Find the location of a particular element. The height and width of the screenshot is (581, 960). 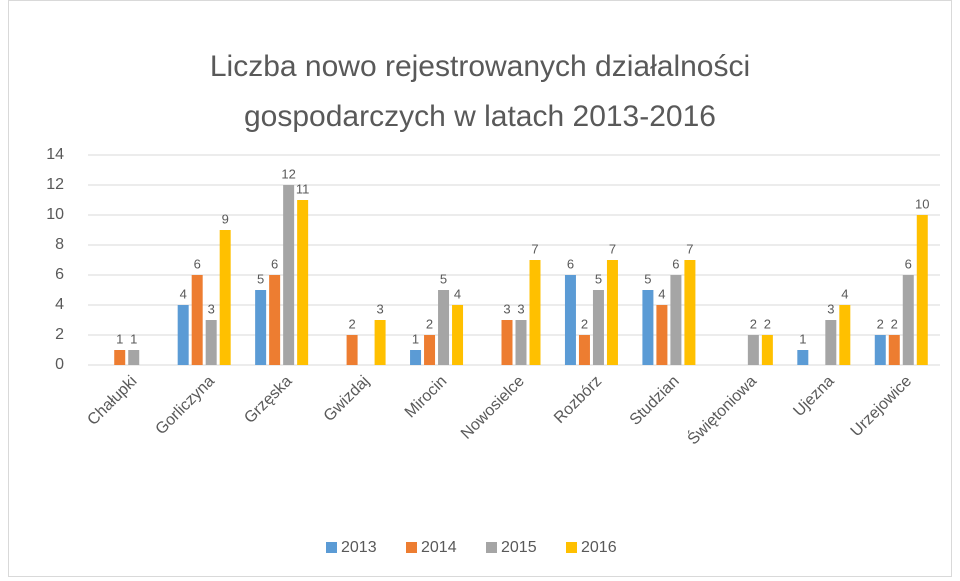

y-tick-label: 6 is located at coordinates (59, 274).